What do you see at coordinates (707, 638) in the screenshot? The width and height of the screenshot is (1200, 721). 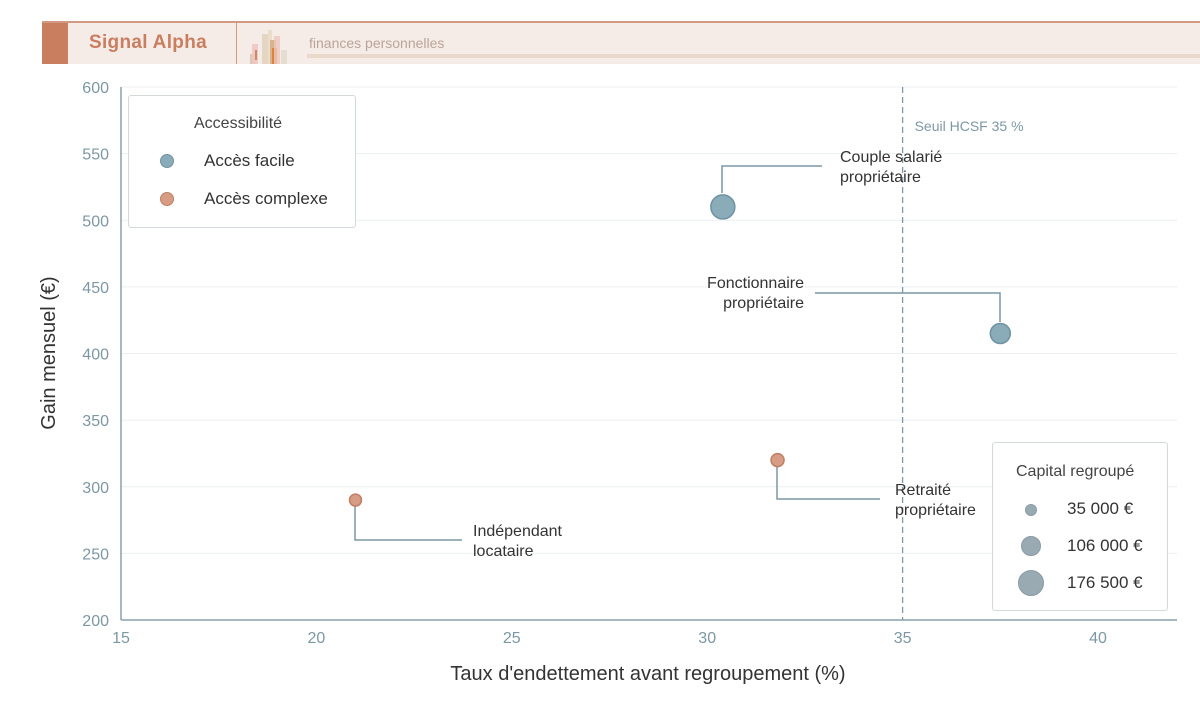 I see `x-tick-label: 30` at bounding box center [707, 638].